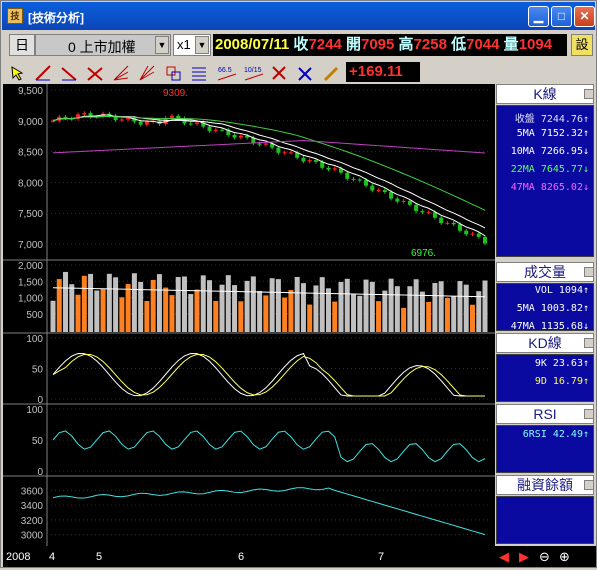  Describe the element at coordinates (589, 94) in the screenshot. I see `k-indicator-icon` at that location.